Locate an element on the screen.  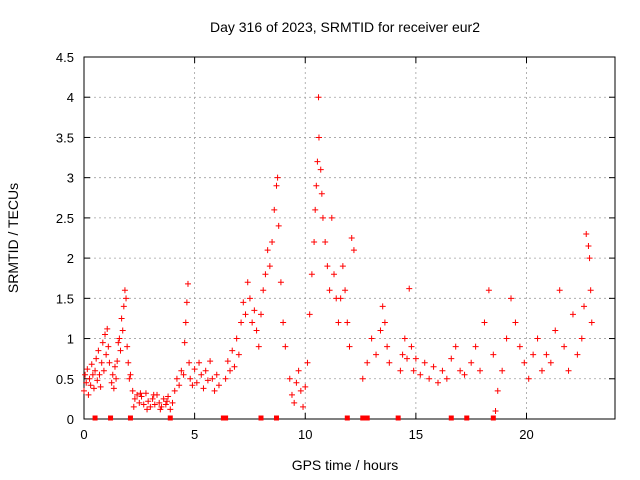
y-tick-label: 3.5 is located at coordinates (65, 137).